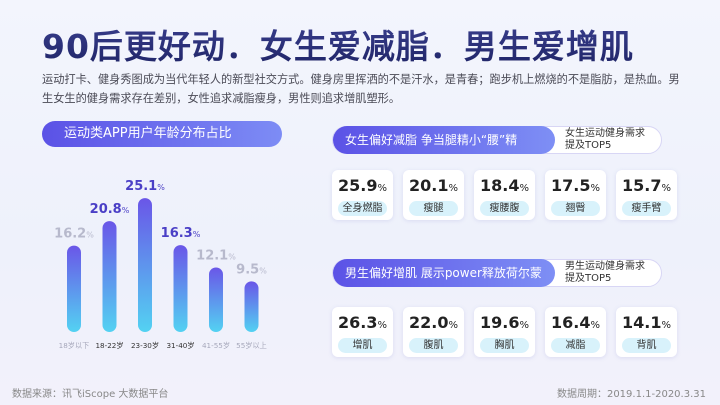  Describe the element at coordinates (145, 345) in the screenshot. I see `x-tick-label-2: 23-30岁` at that location.